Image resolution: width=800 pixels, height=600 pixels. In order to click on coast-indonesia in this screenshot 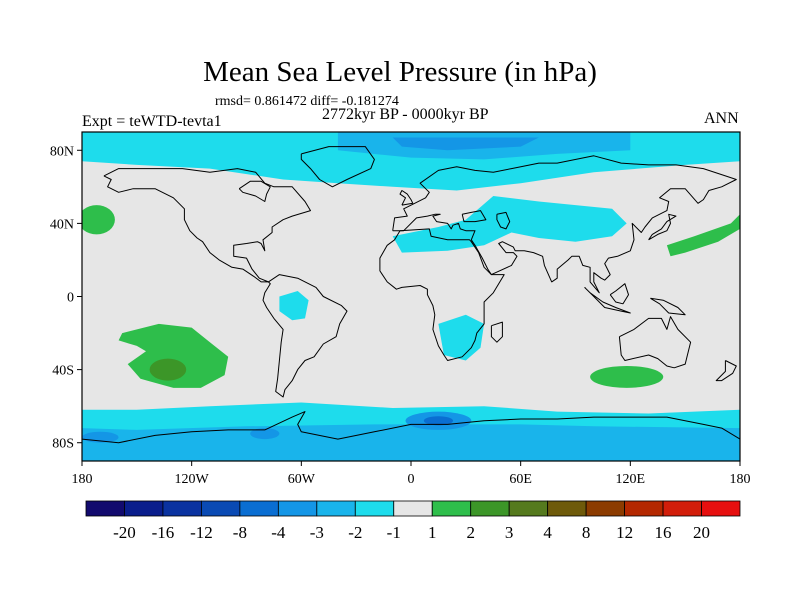, I will do `click(607, 300)`.